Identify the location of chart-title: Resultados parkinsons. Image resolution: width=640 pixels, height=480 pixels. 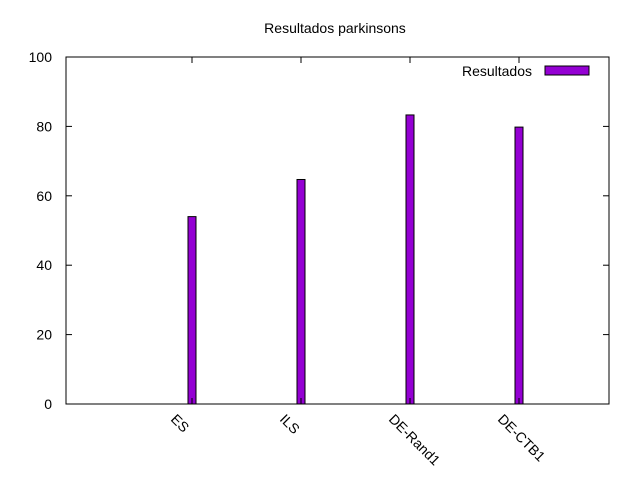
(335, 28).